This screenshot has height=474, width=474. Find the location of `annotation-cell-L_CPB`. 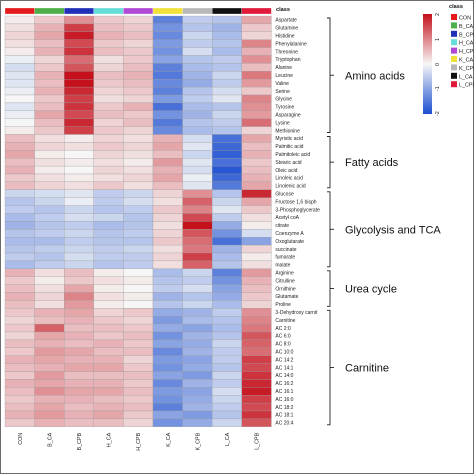

annotation-cell-L_CPB is located at coordinates (256, 11).